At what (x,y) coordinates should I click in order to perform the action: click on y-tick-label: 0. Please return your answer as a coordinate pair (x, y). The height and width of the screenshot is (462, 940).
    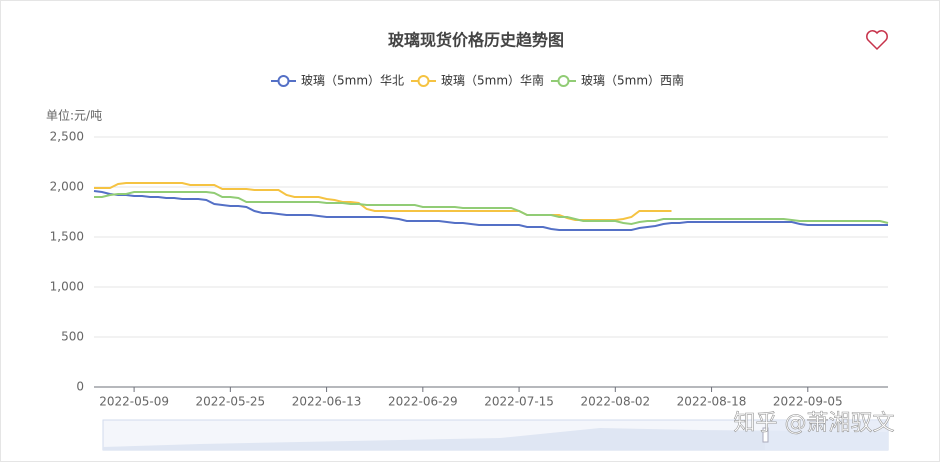
    Looking at the image, I should click on (80, 387).